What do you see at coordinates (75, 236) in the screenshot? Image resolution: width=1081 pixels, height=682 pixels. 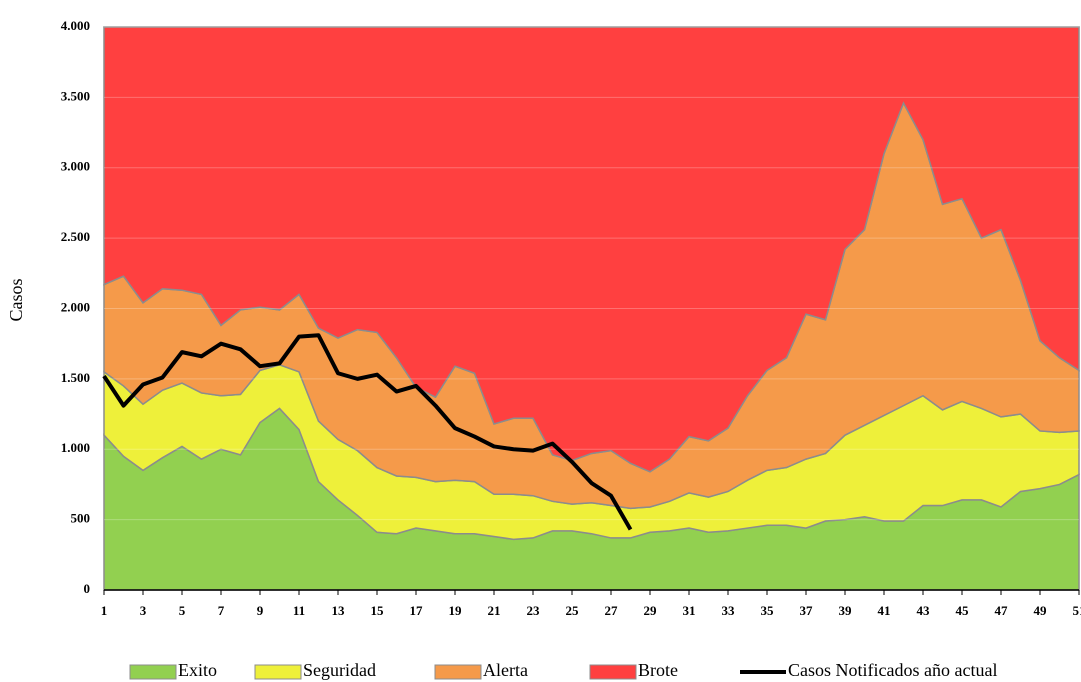 I see `y-tick-label: 2.500` at bounding box center [75, 236].